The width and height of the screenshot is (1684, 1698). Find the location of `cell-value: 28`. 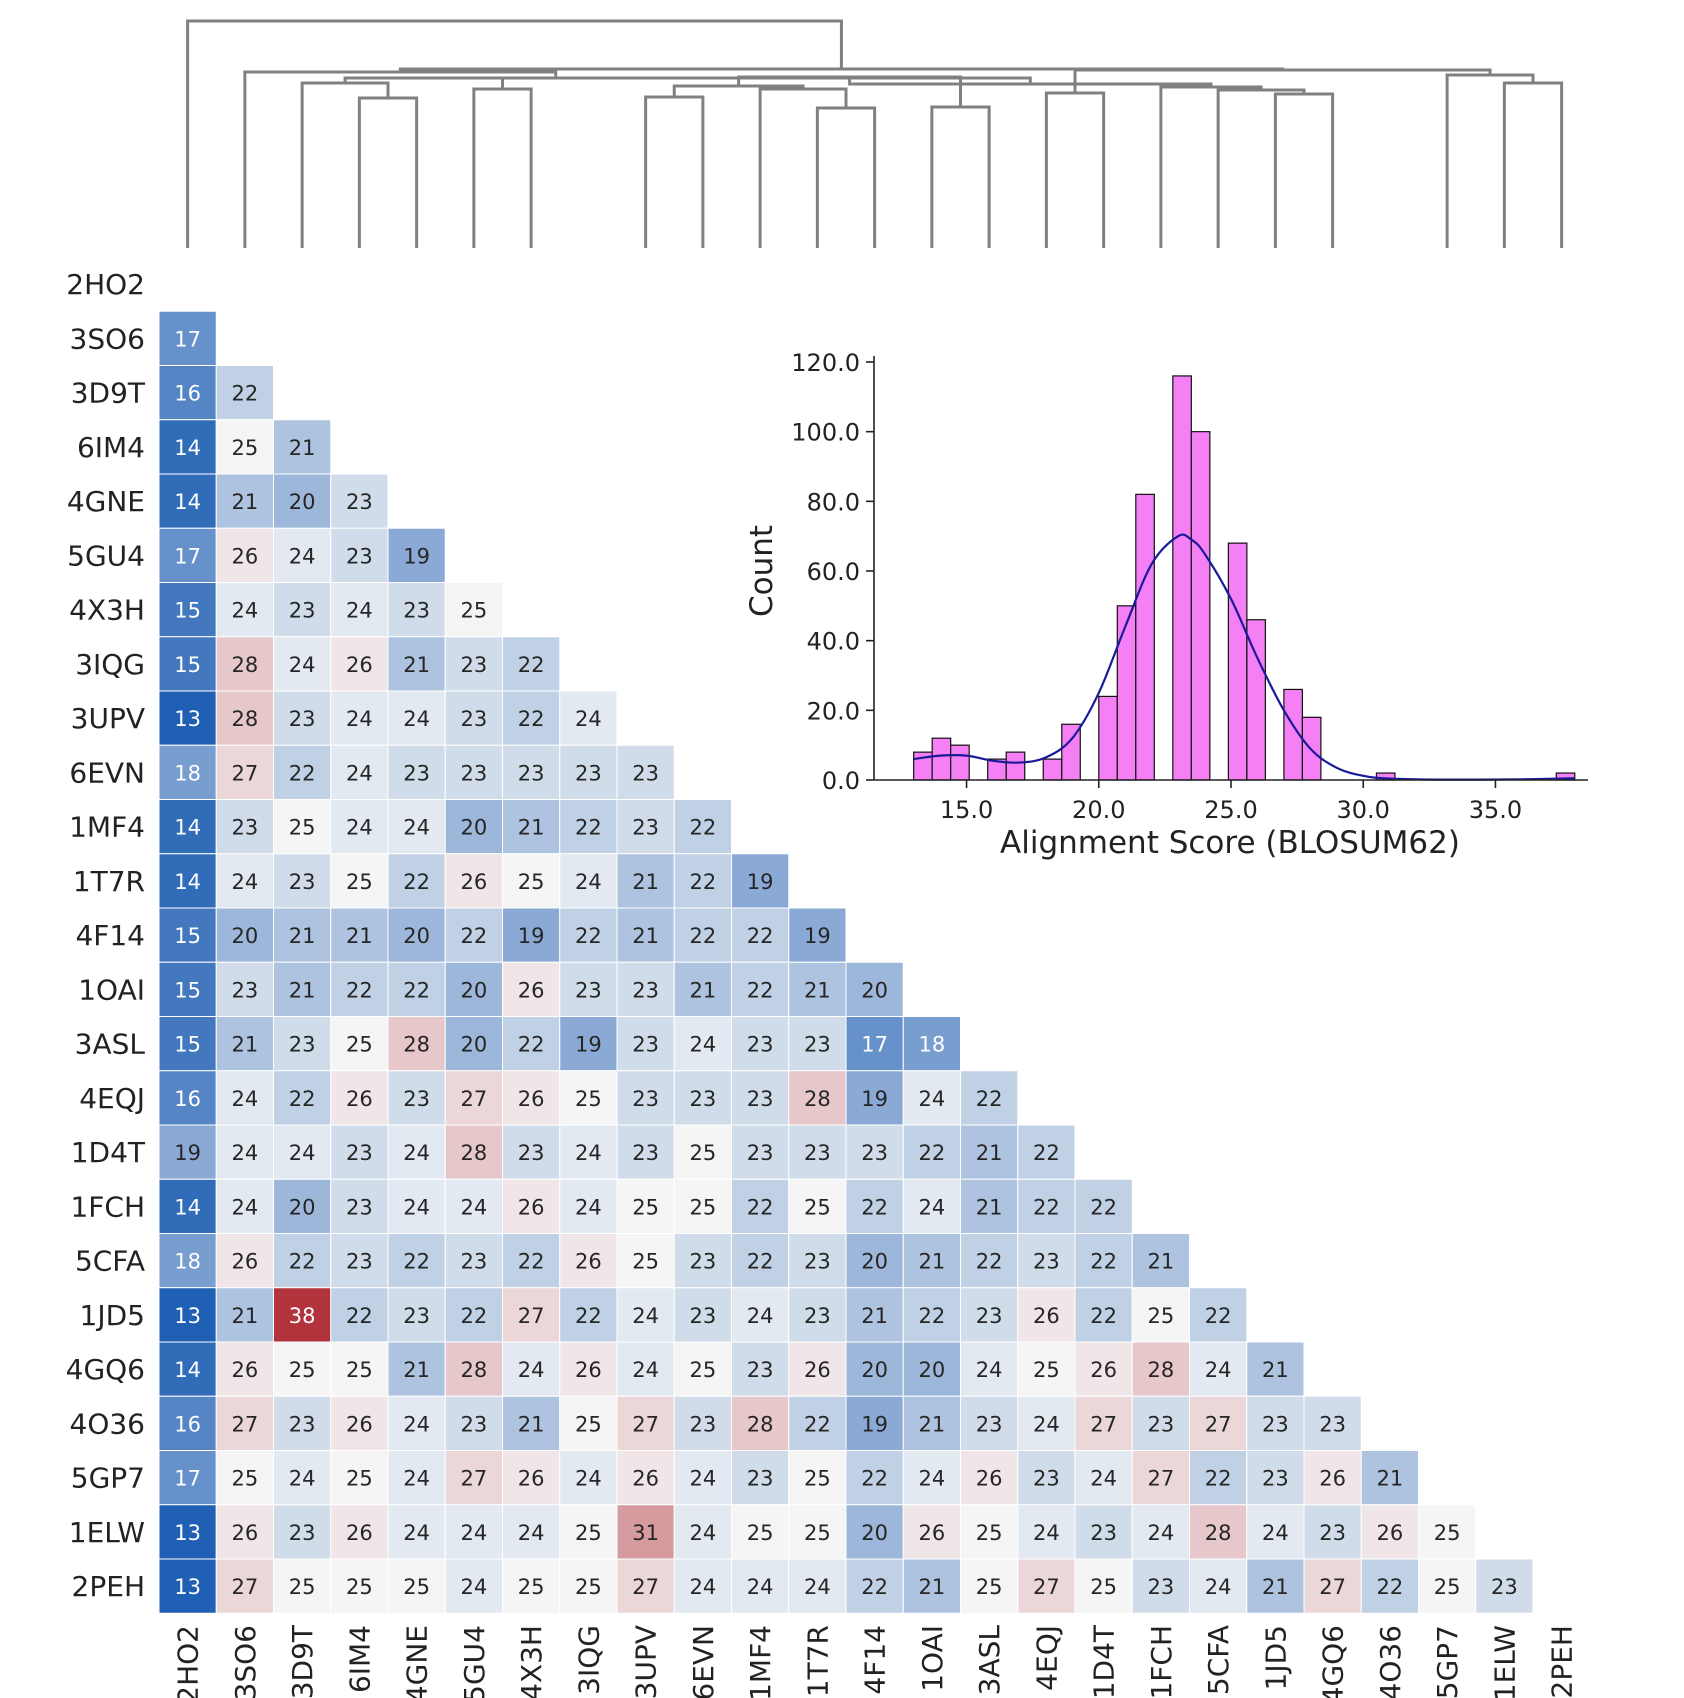

cell-value: 28 is located at coordinates (245, 665).